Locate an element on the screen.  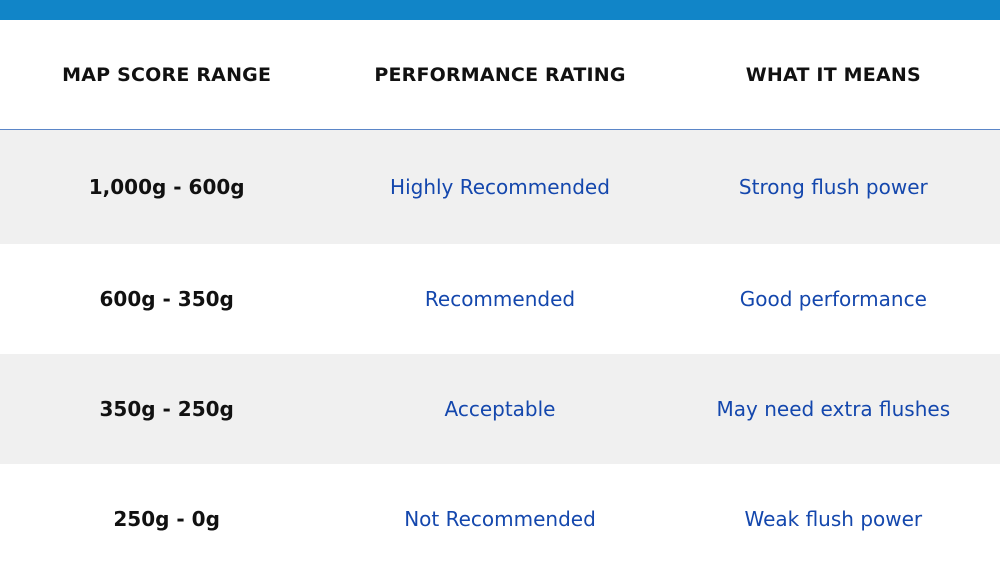
header-performance-rating: PERFORMANCE RATING is located at coordinates (500, 74).